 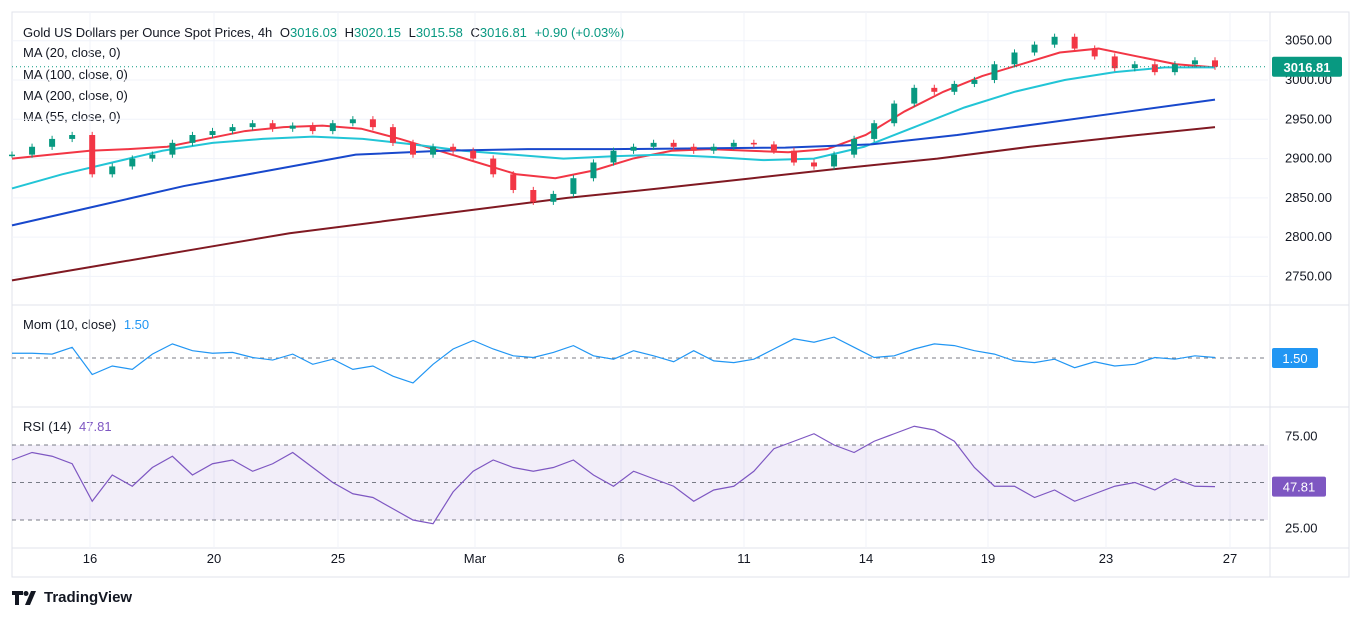 What do you see at coordinates (1230, 558) in the screenshot?
I see `time-tick-label: 27` at bounding box center [1230, 558].